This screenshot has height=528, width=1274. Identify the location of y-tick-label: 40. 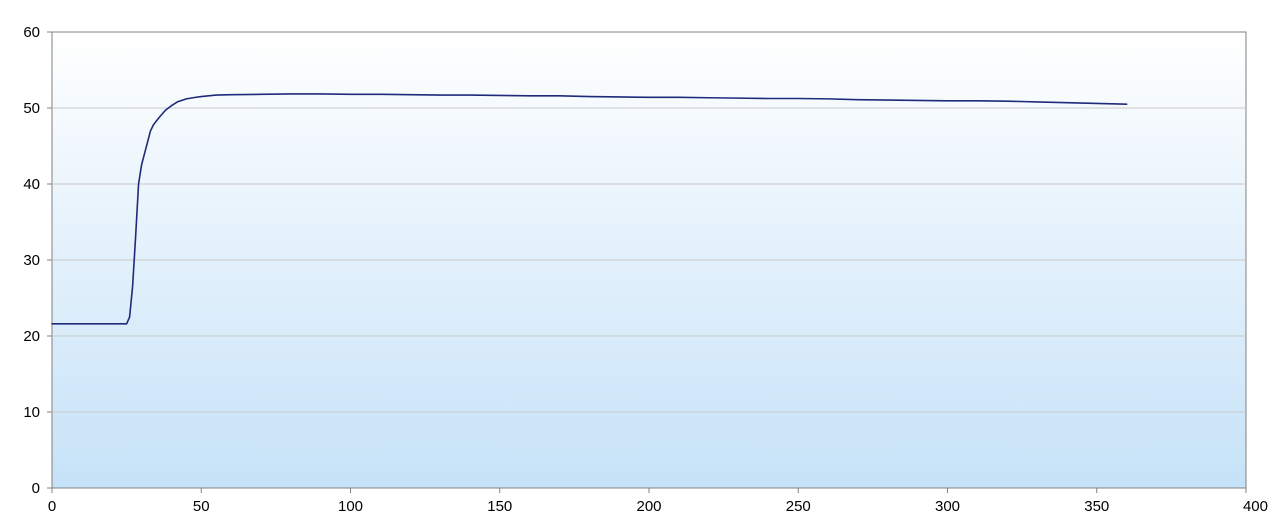
(31, 184).